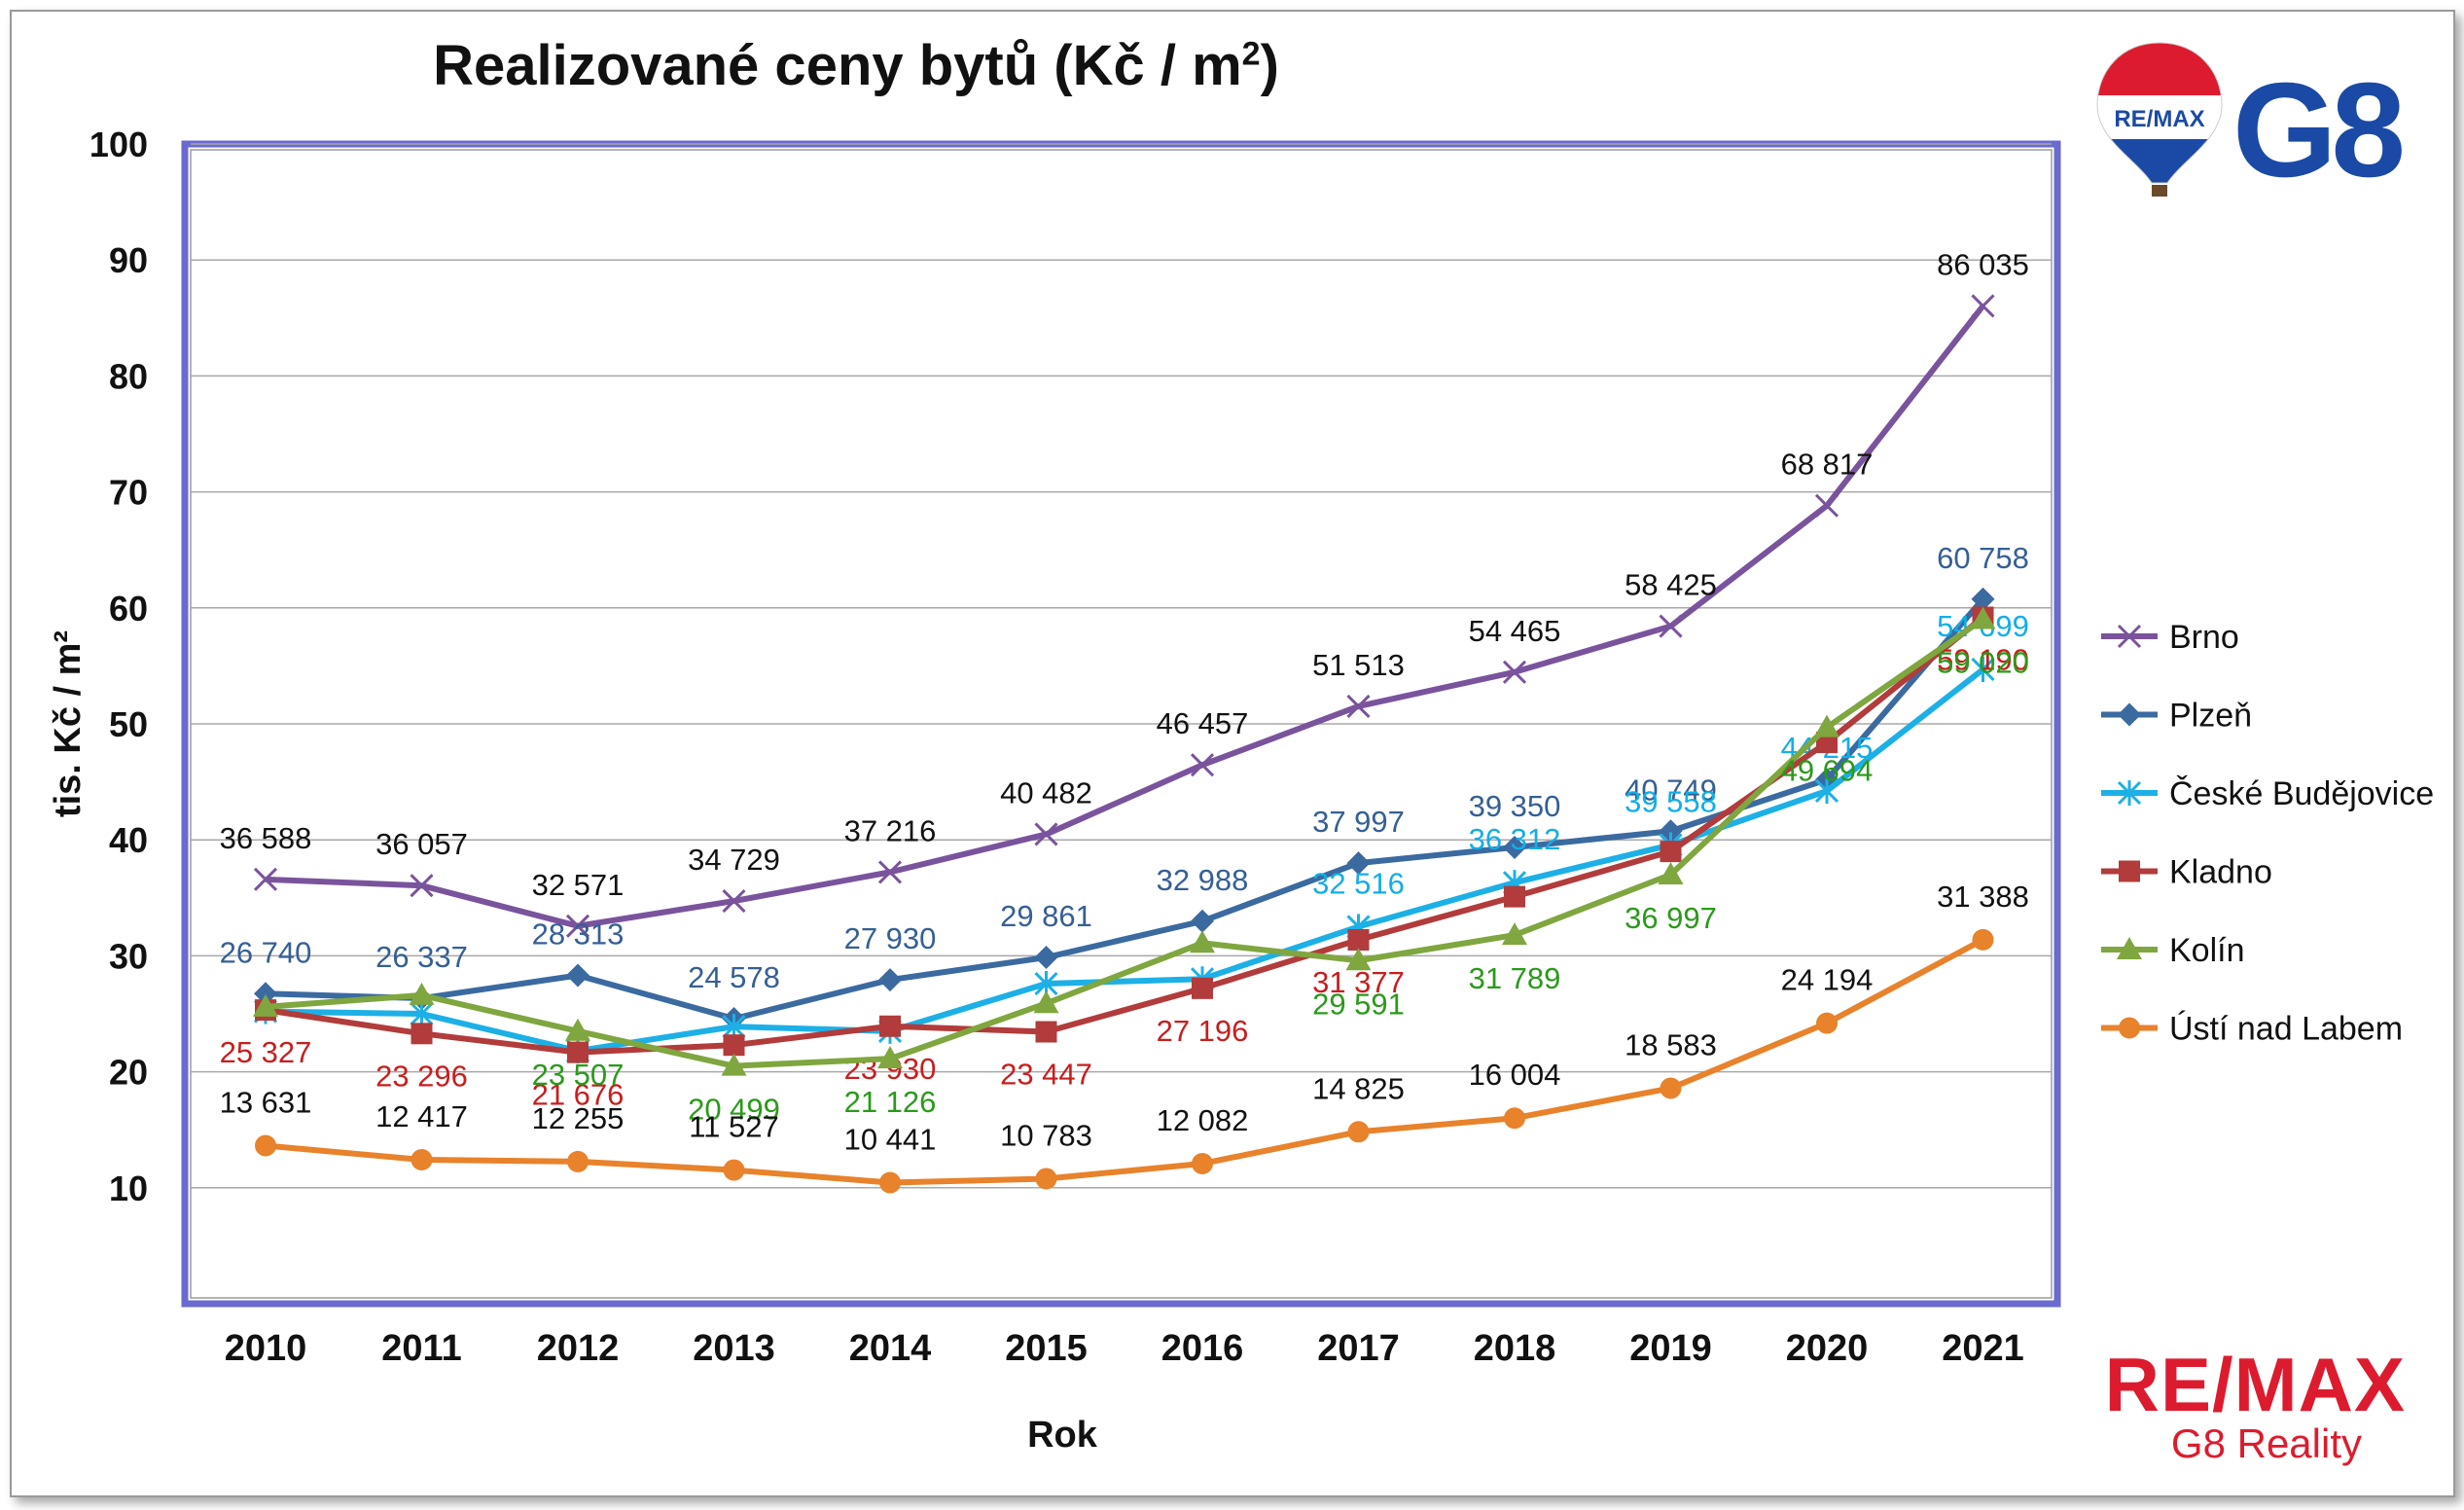  What do you see at coordinates (421, 1076) in the screenshot?
I see `data-label: 23 296` at bounding box center [421, 1076].